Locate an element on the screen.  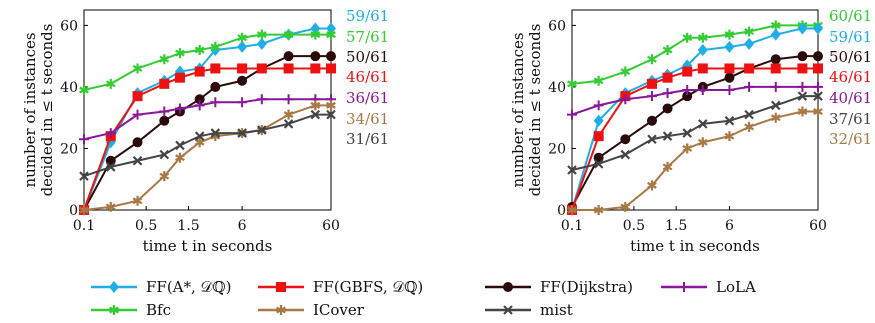
x-tick-label: 1.5 is located at coordinates (188, 226).